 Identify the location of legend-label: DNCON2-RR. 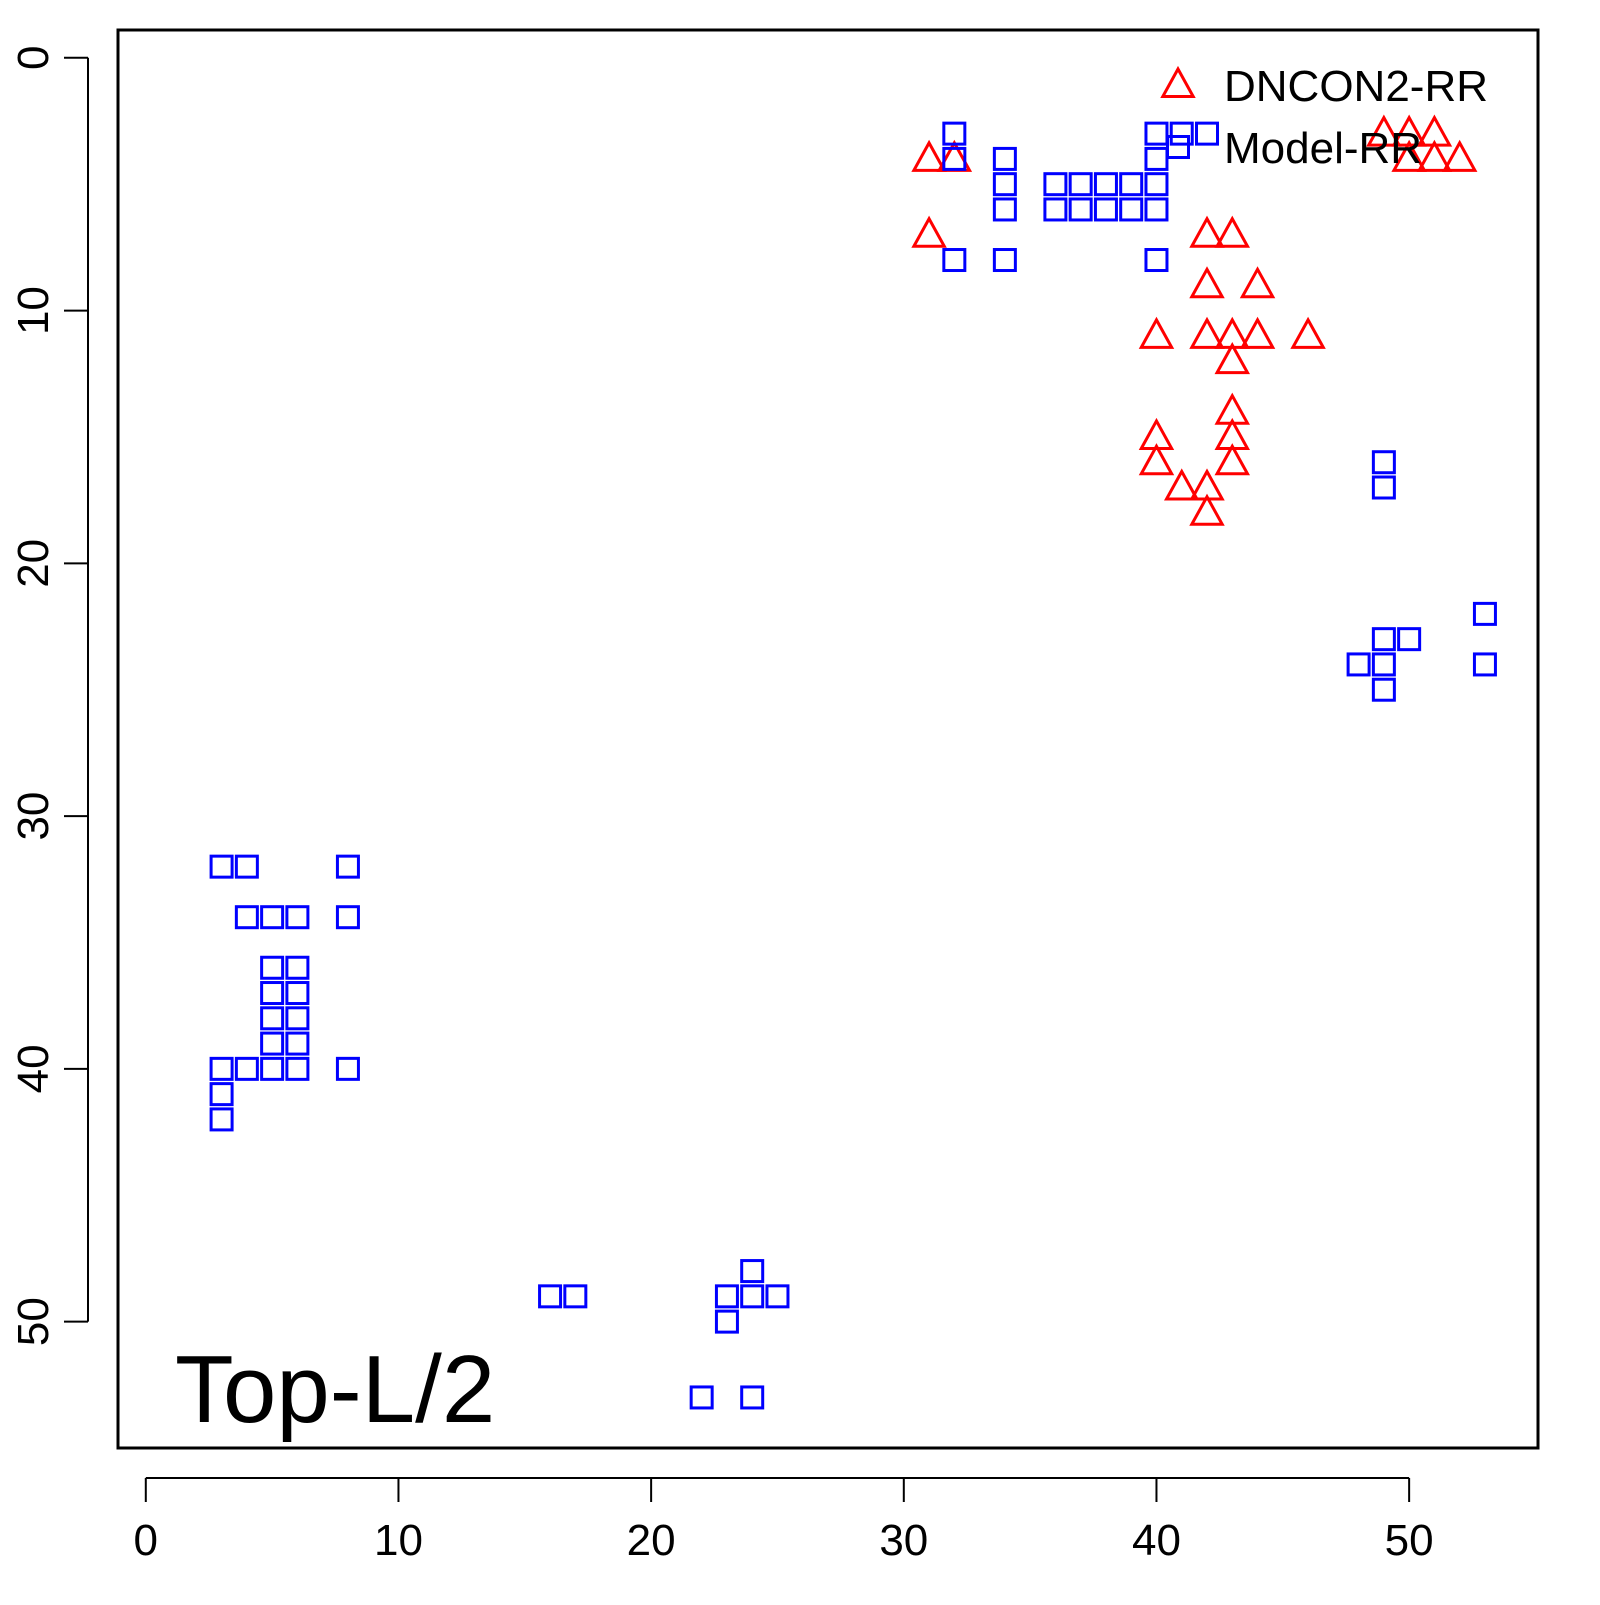
(1356, 86).